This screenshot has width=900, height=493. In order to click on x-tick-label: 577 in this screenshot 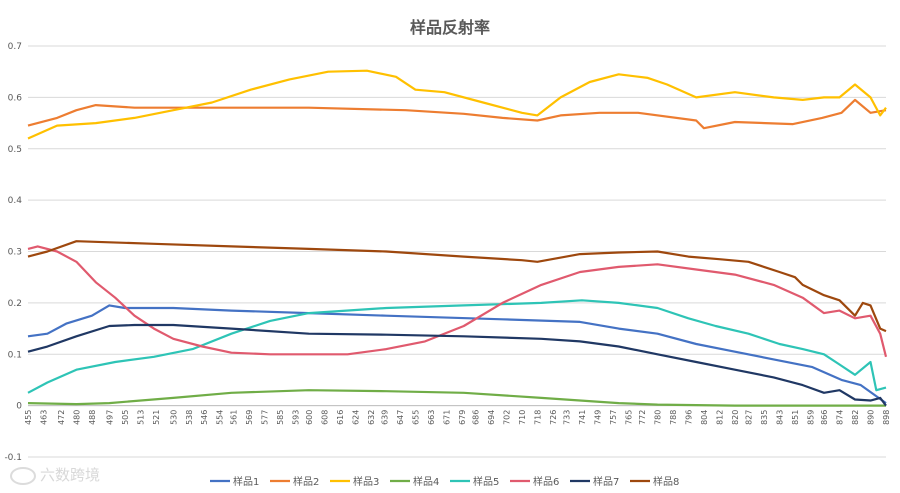, I will do `click(264, 417)`.